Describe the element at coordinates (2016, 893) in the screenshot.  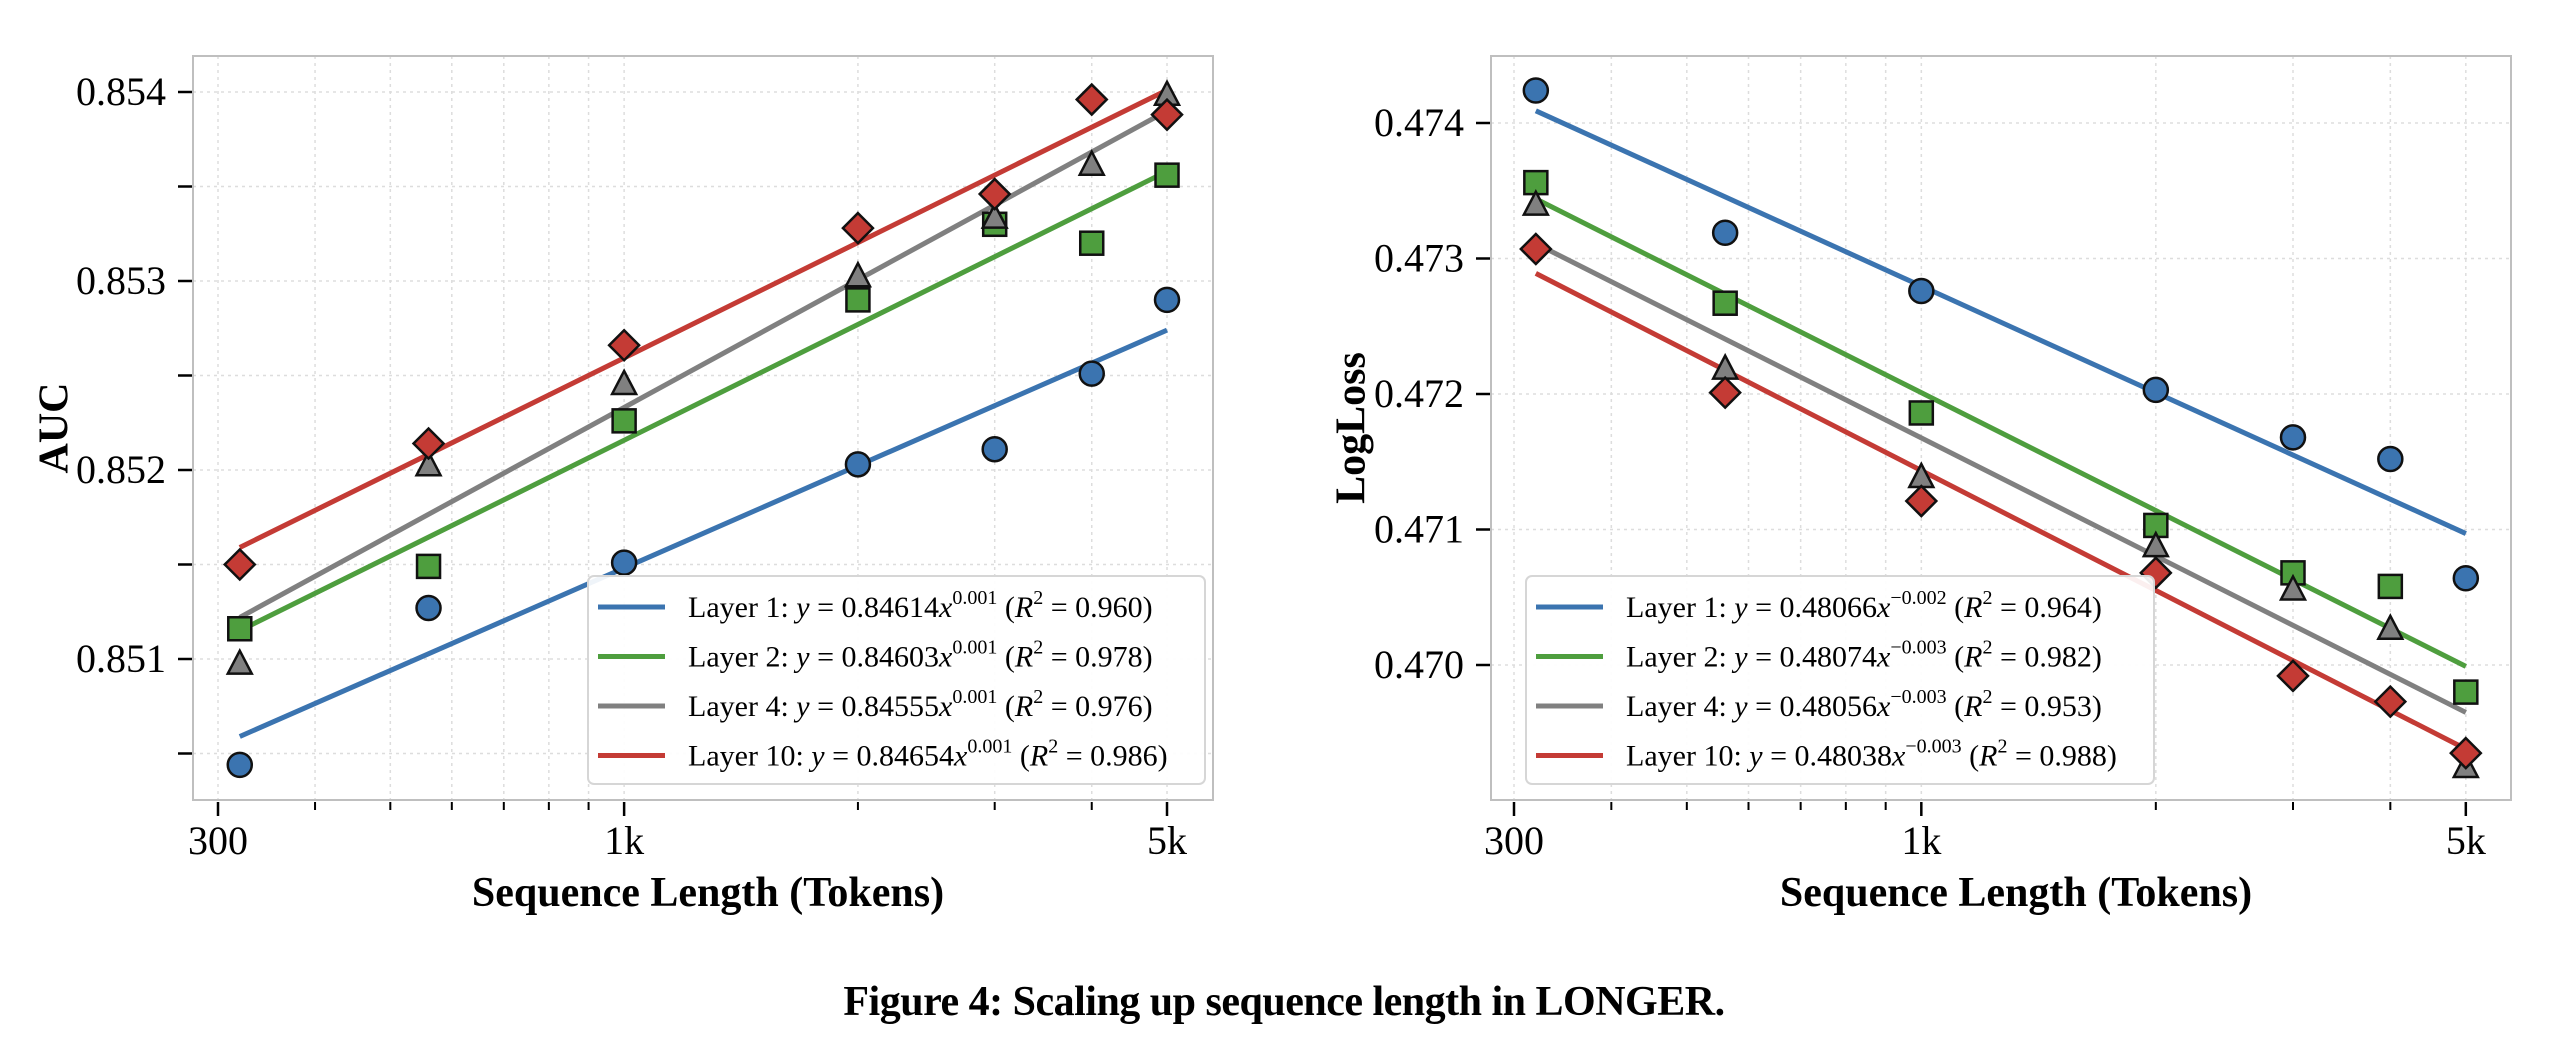
I see `x-axis-title: Sequence Length (Tokens)` at that location.